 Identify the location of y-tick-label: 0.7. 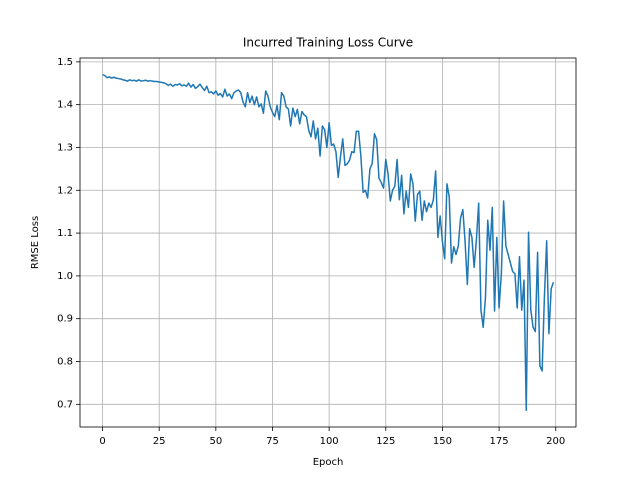
(65, 404).